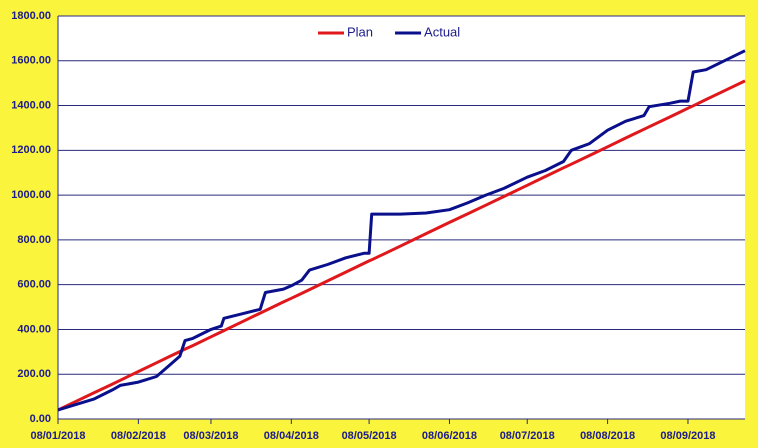 This screenshot has width=758, height=448. Describe the element at coordinates (31, 105) in the screenshot. I see `y-tick-label: 1400.00` at that location.